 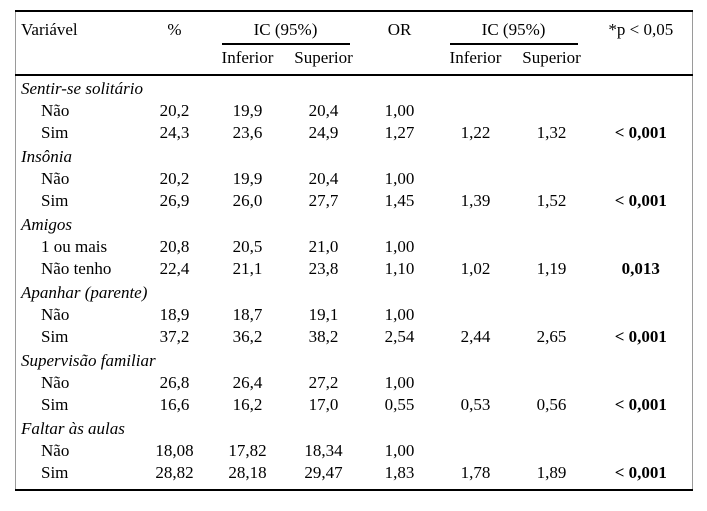 What do you see at coordinates (247, 472) in the screenshot?
I see `ci1-lower-value: 28,18` at bounding box center [247, 472].